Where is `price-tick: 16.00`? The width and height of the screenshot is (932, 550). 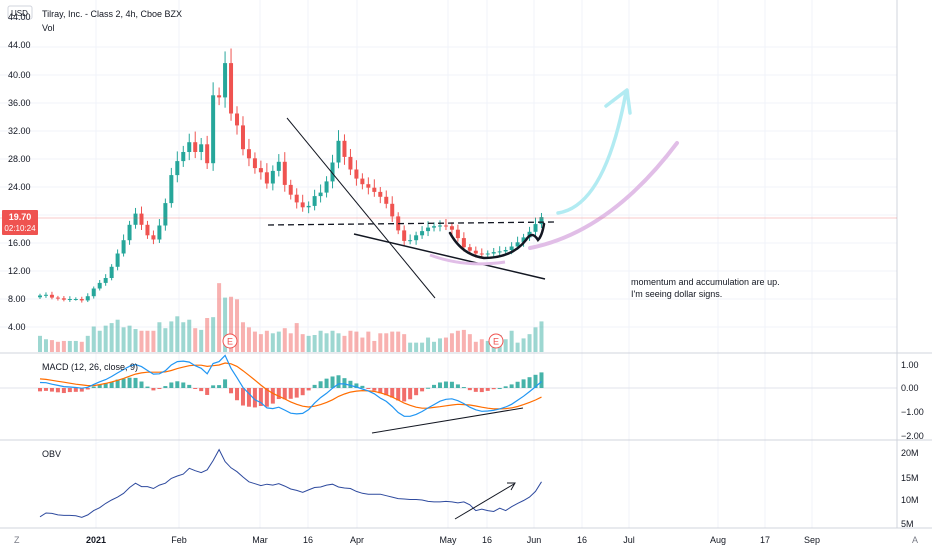
price-tick: 16.00 is located at coordinates (19, 243).